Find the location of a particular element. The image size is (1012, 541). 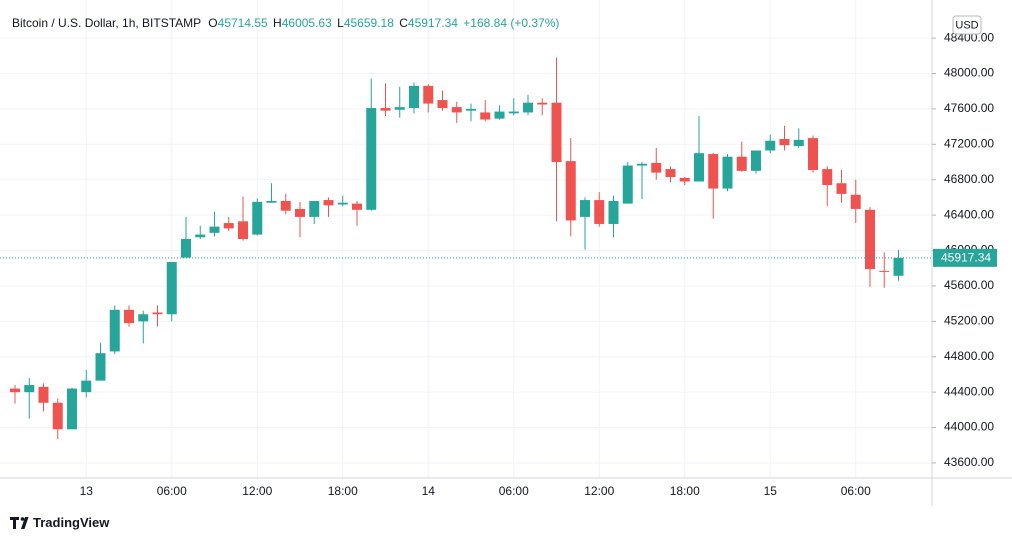

symbol-title: Bitcoin / U.S. Dollar, 1h, BITSTAMP is located at coordinates (106, 23).